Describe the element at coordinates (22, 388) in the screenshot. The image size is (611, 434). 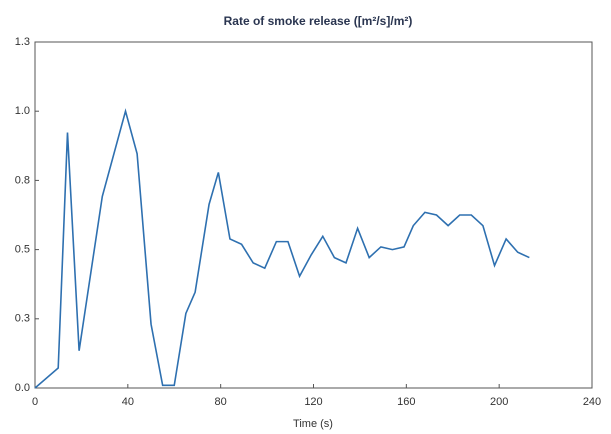
I see `y-tick-label: 0.0` at that location.